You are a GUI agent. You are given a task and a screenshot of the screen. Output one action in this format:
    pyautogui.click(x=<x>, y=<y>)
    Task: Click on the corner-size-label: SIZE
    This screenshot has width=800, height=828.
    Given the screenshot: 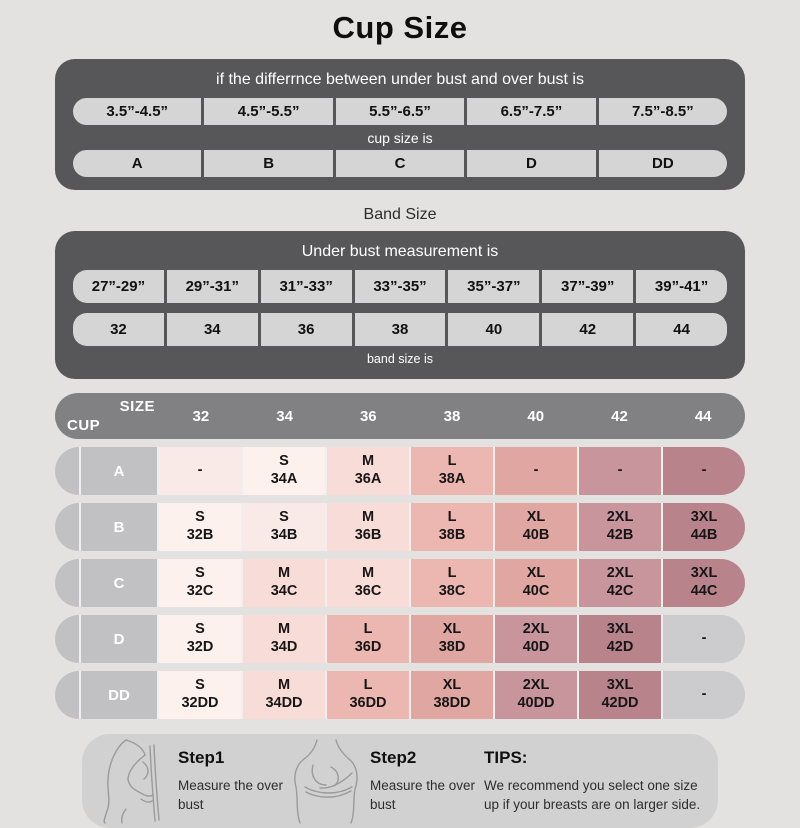 What is the action you would take?
    pyautogui.click(x=137, y=406)
    